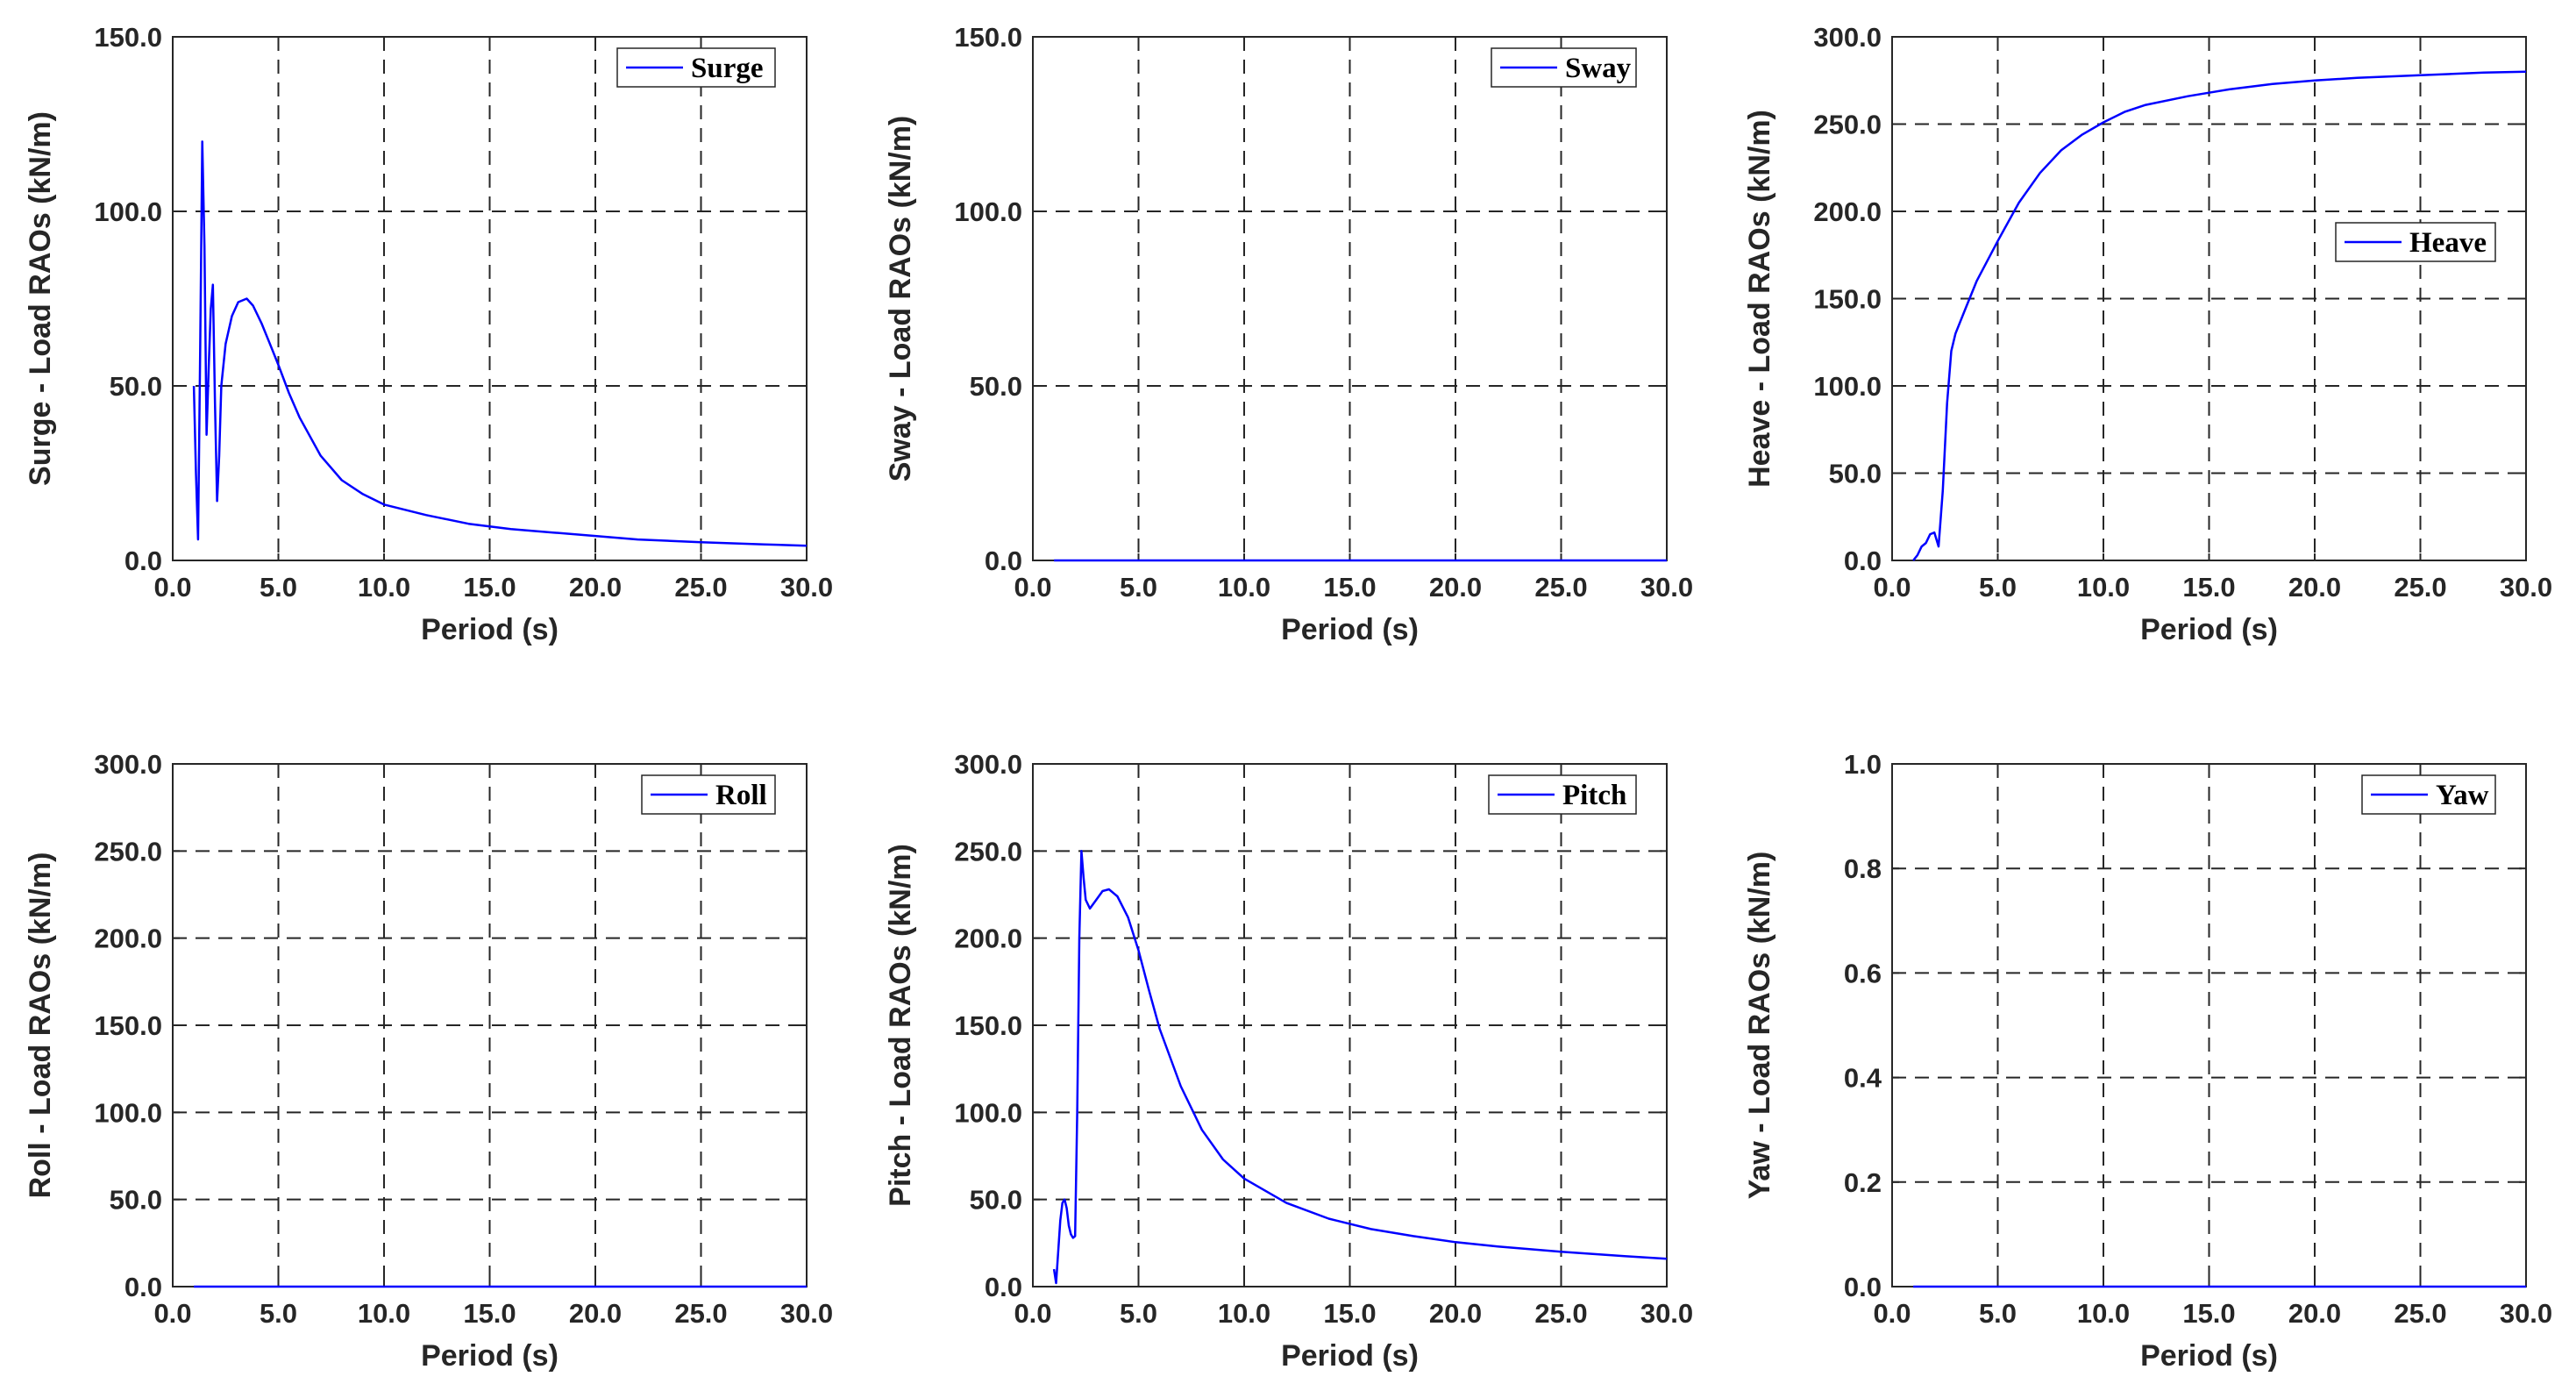 The height and width of the screenshot is (1398, 2576). I want to click on legend-pitch: Pitch, so click(1562, 794).